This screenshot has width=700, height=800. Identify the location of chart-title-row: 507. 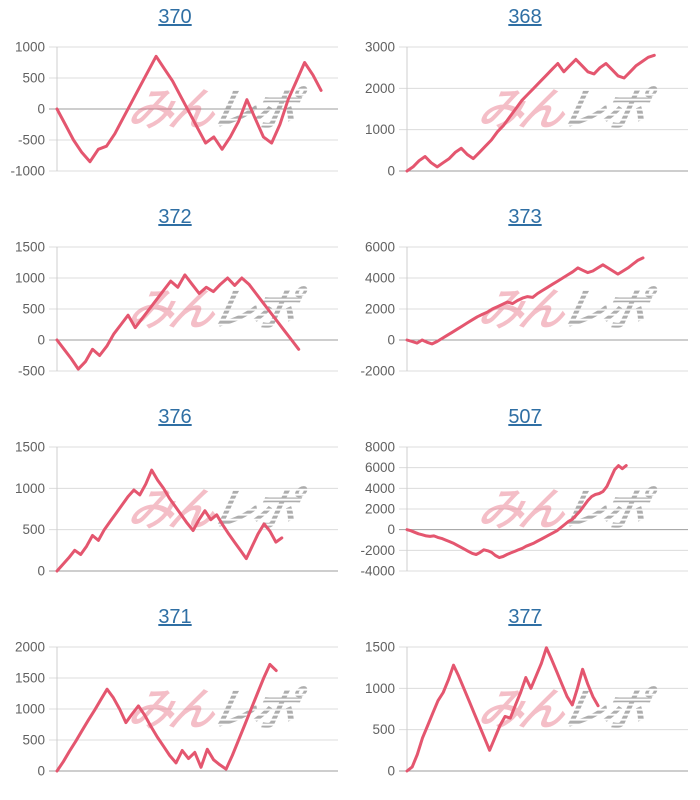
(525, 417).